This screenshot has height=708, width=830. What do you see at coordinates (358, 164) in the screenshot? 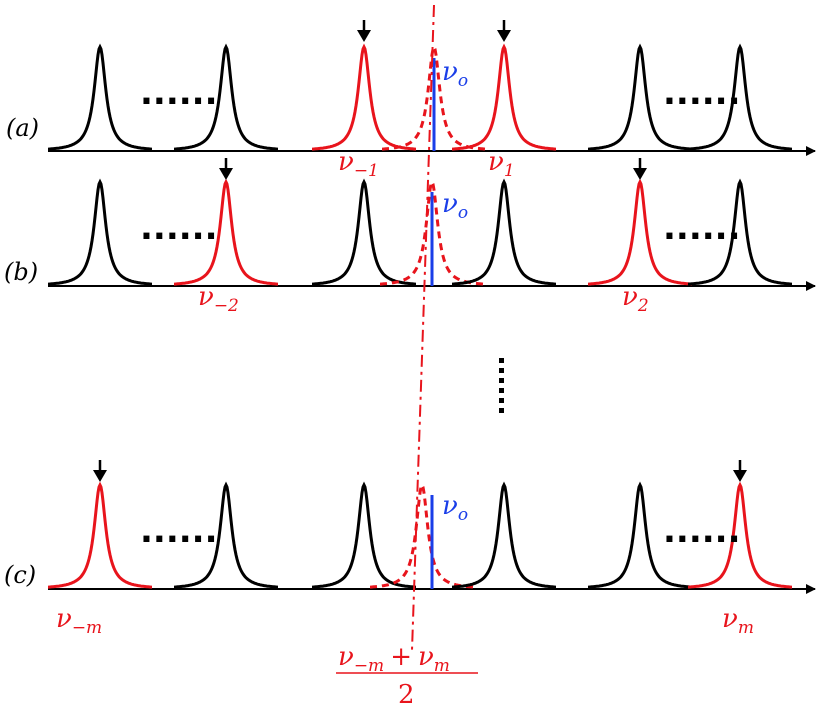
I see `row-a-left-label: ν−1` at bounding box center [358, 164].